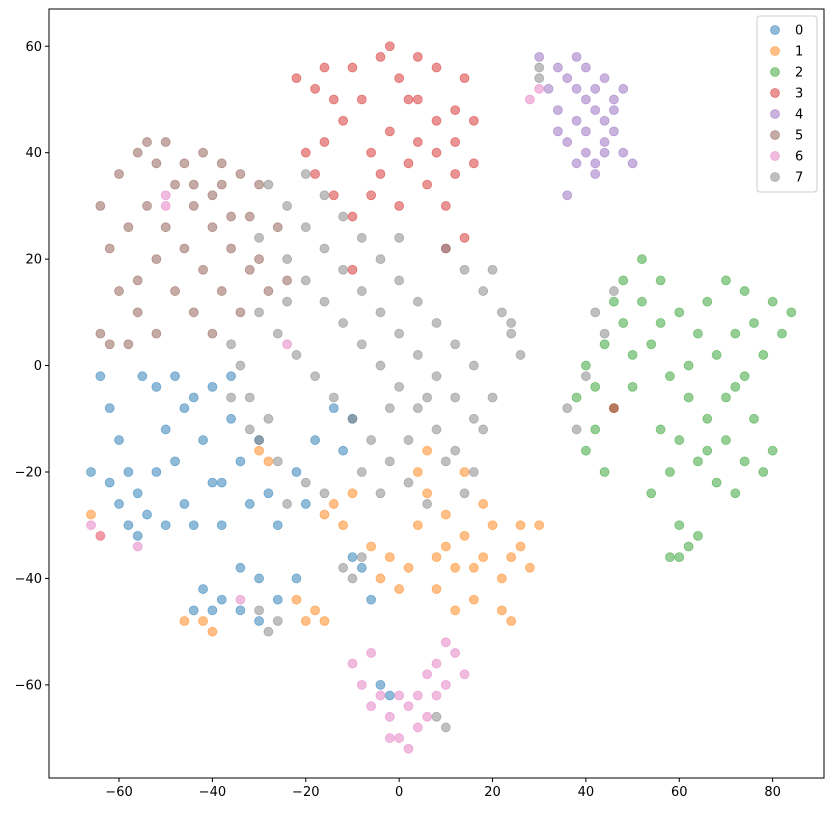 Image resolution: width=833 pixels, height=817 pixels. Describe the element at coordinates (787, 104) in the screenshot. I see `legend-box` at that location.